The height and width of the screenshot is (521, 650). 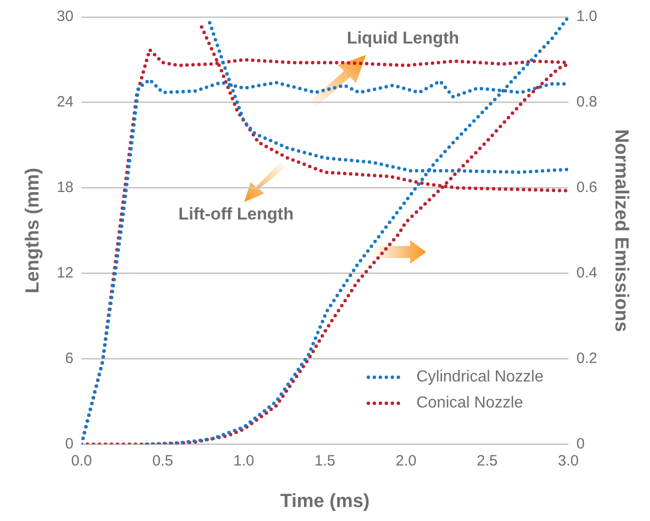 I want to click on x-tick-label: 3.0, so click(x=568, y=461).